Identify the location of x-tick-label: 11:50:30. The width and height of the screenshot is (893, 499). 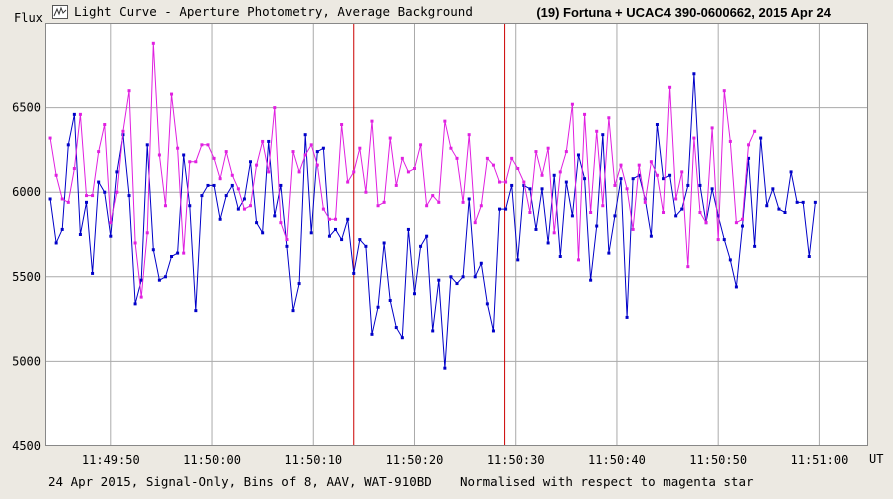
(516, 460).